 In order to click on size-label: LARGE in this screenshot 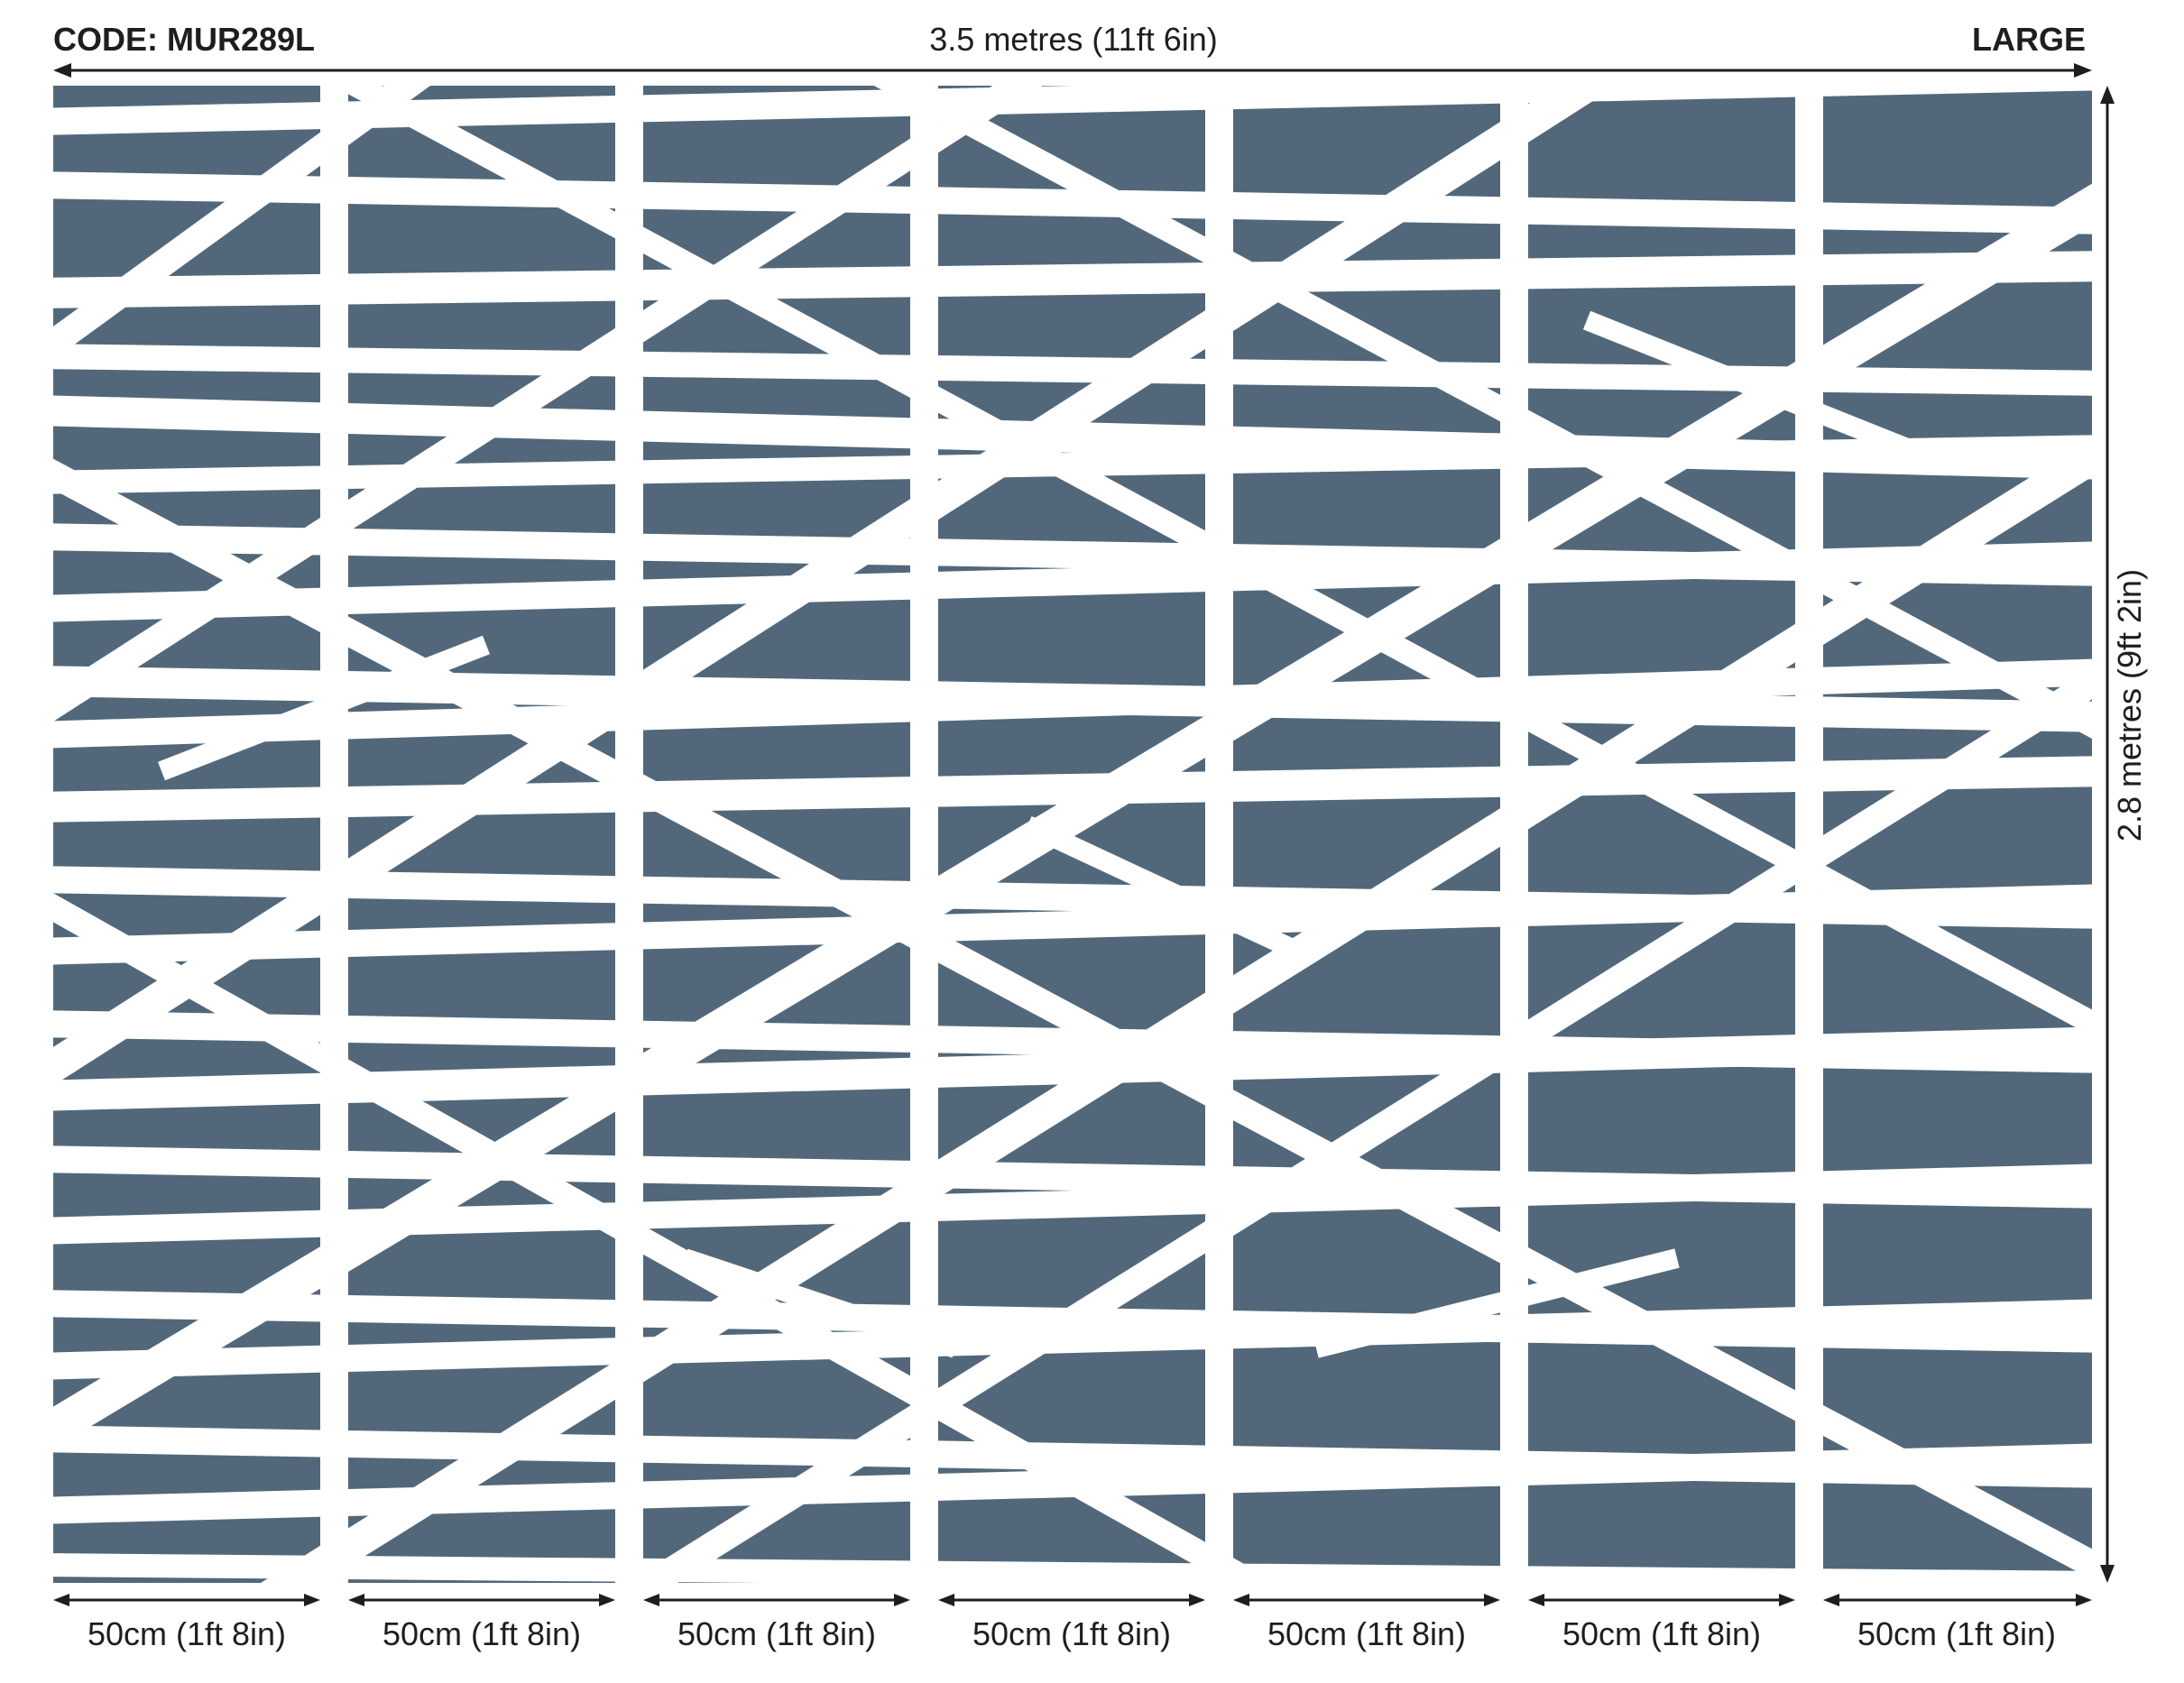, I will do `click(2029, 39)`.